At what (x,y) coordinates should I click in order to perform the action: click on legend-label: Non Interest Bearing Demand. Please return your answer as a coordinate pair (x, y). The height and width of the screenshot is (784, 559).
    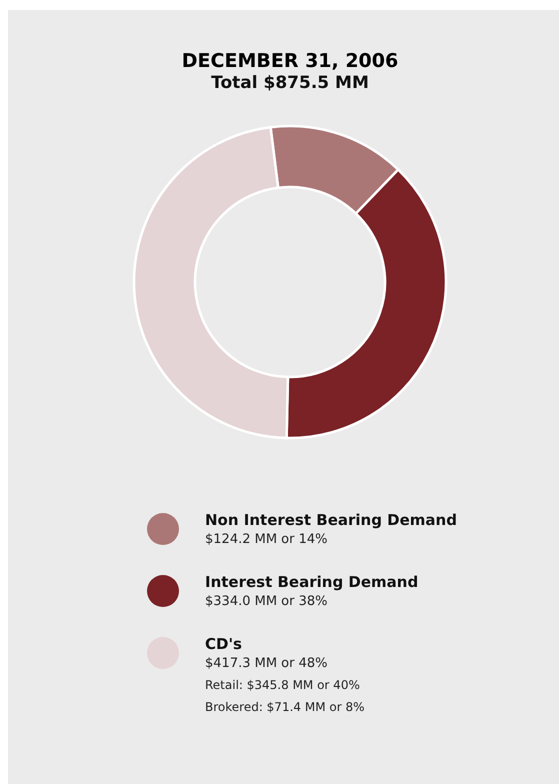
    Looking at the image, I should click on (331, 520).